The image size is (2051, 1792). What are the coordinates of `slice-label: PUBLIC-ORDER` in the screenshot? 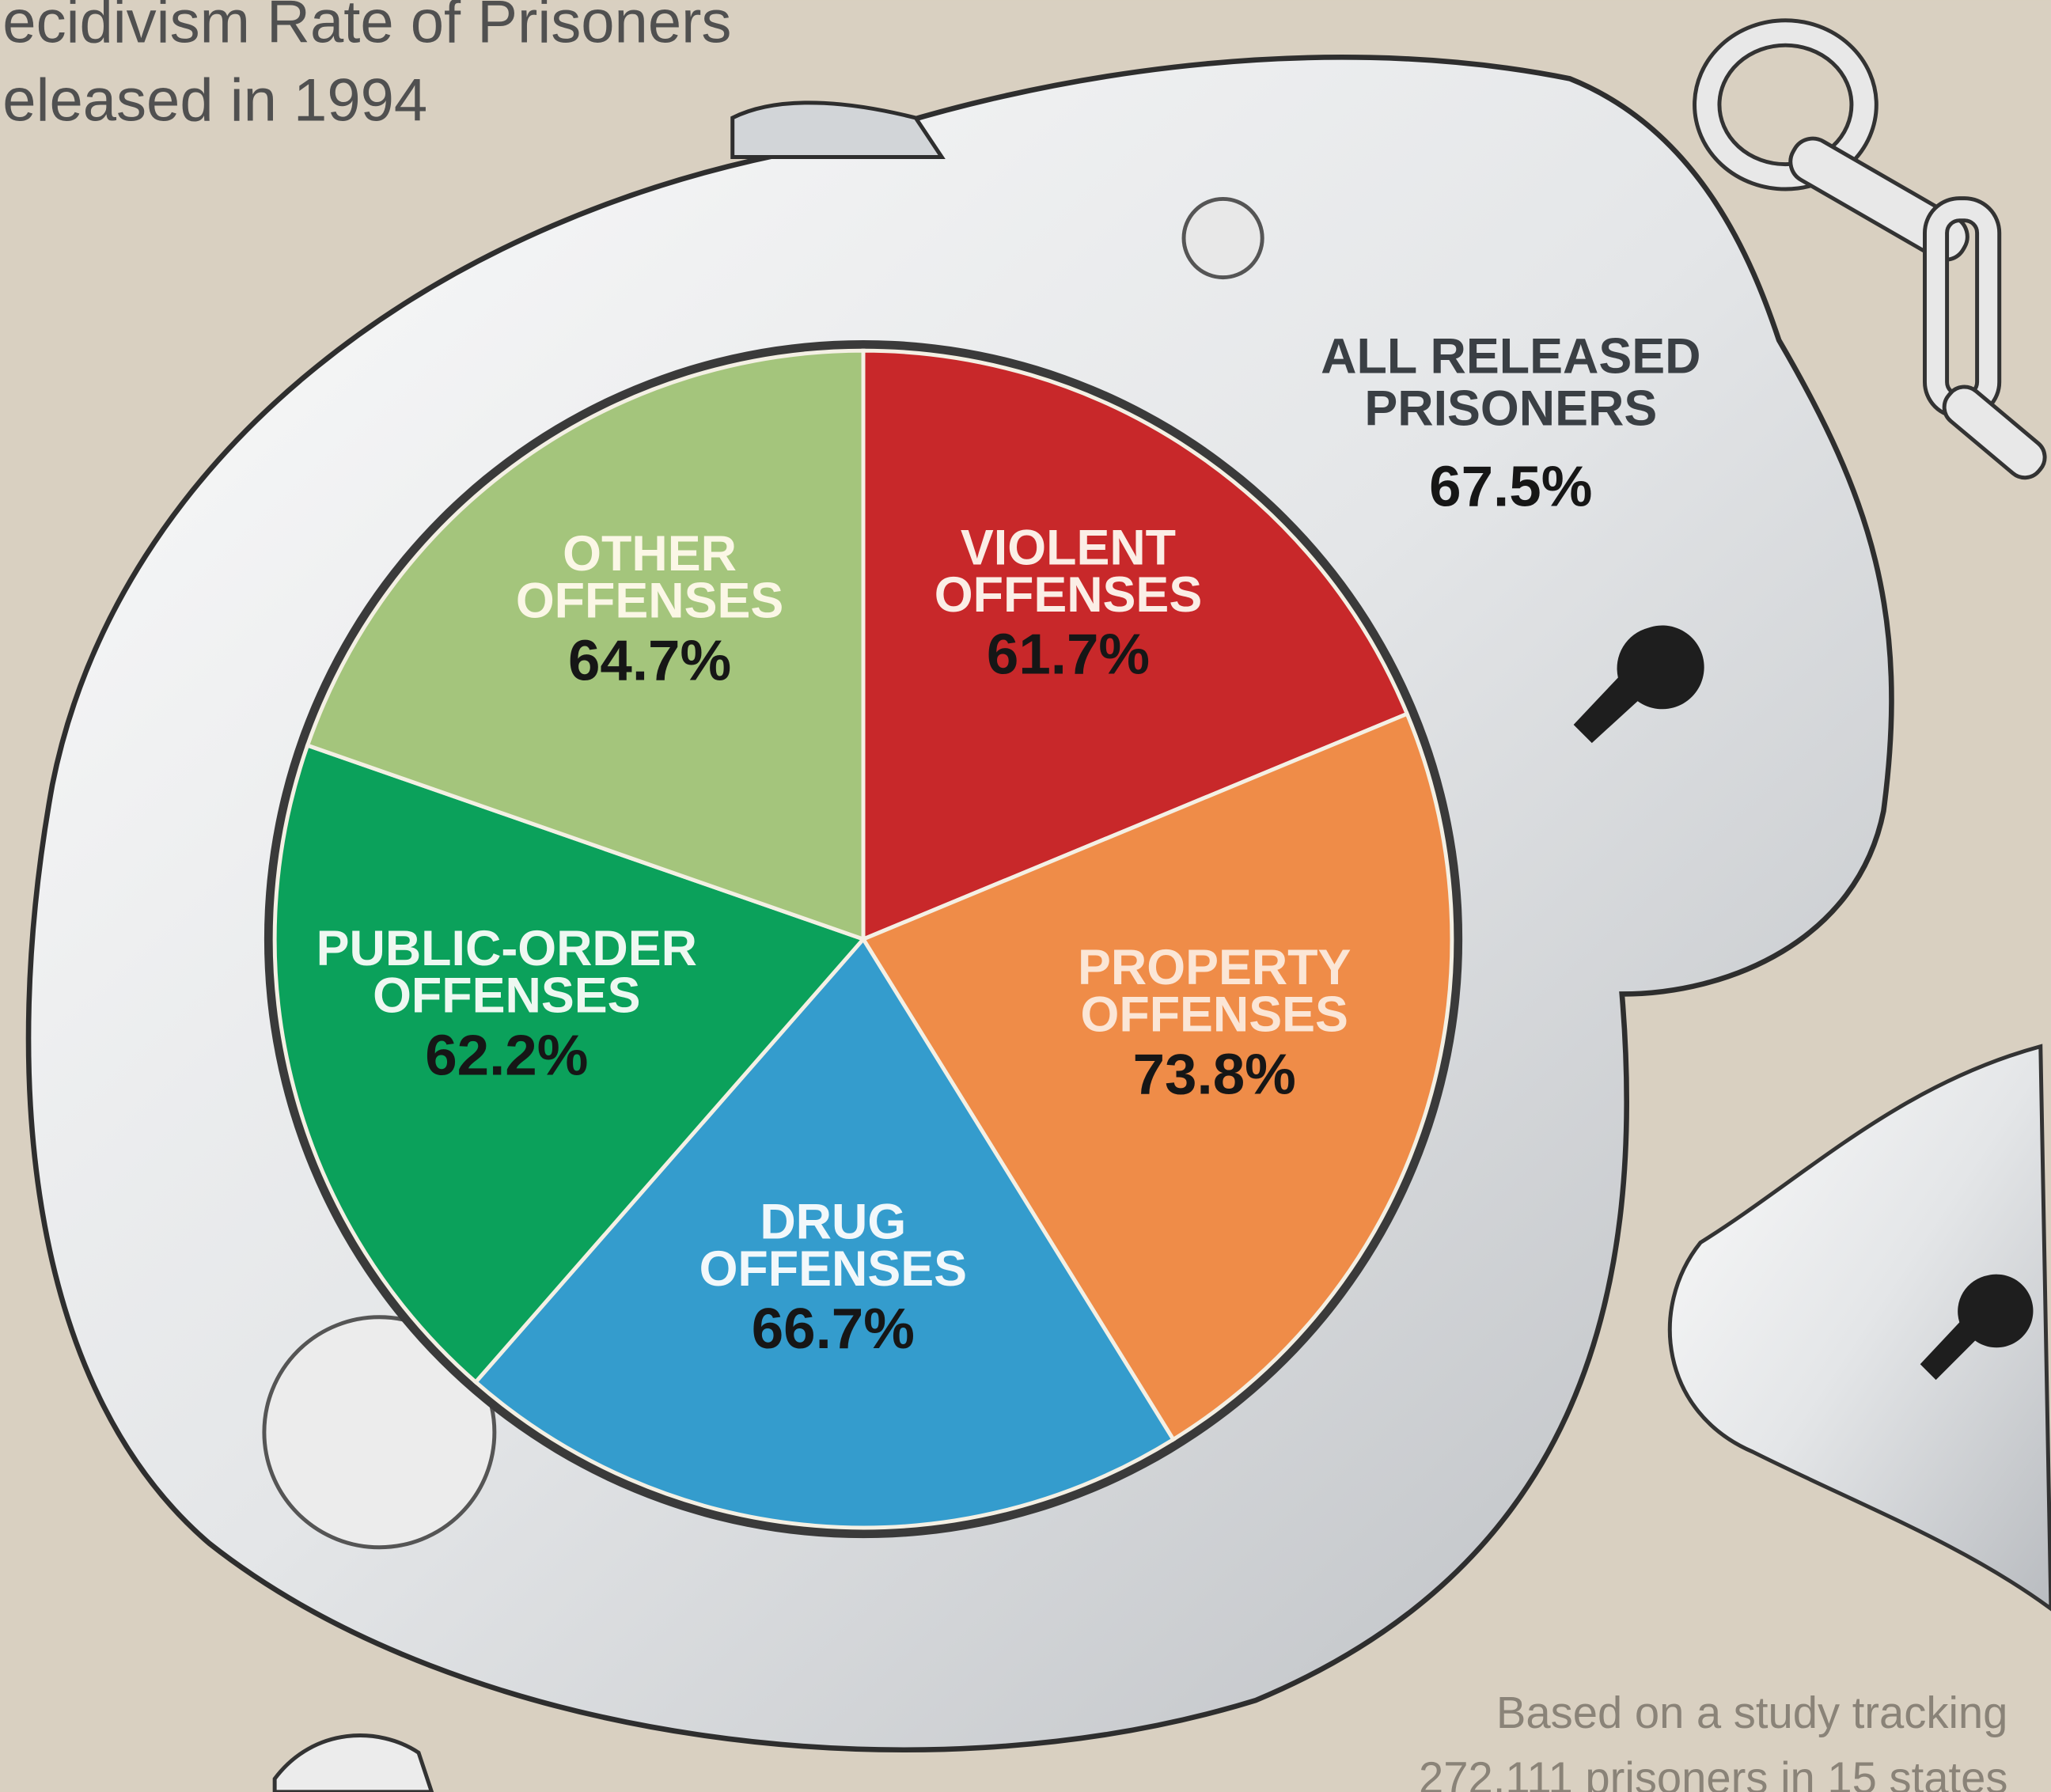 It's located at (507, 948).